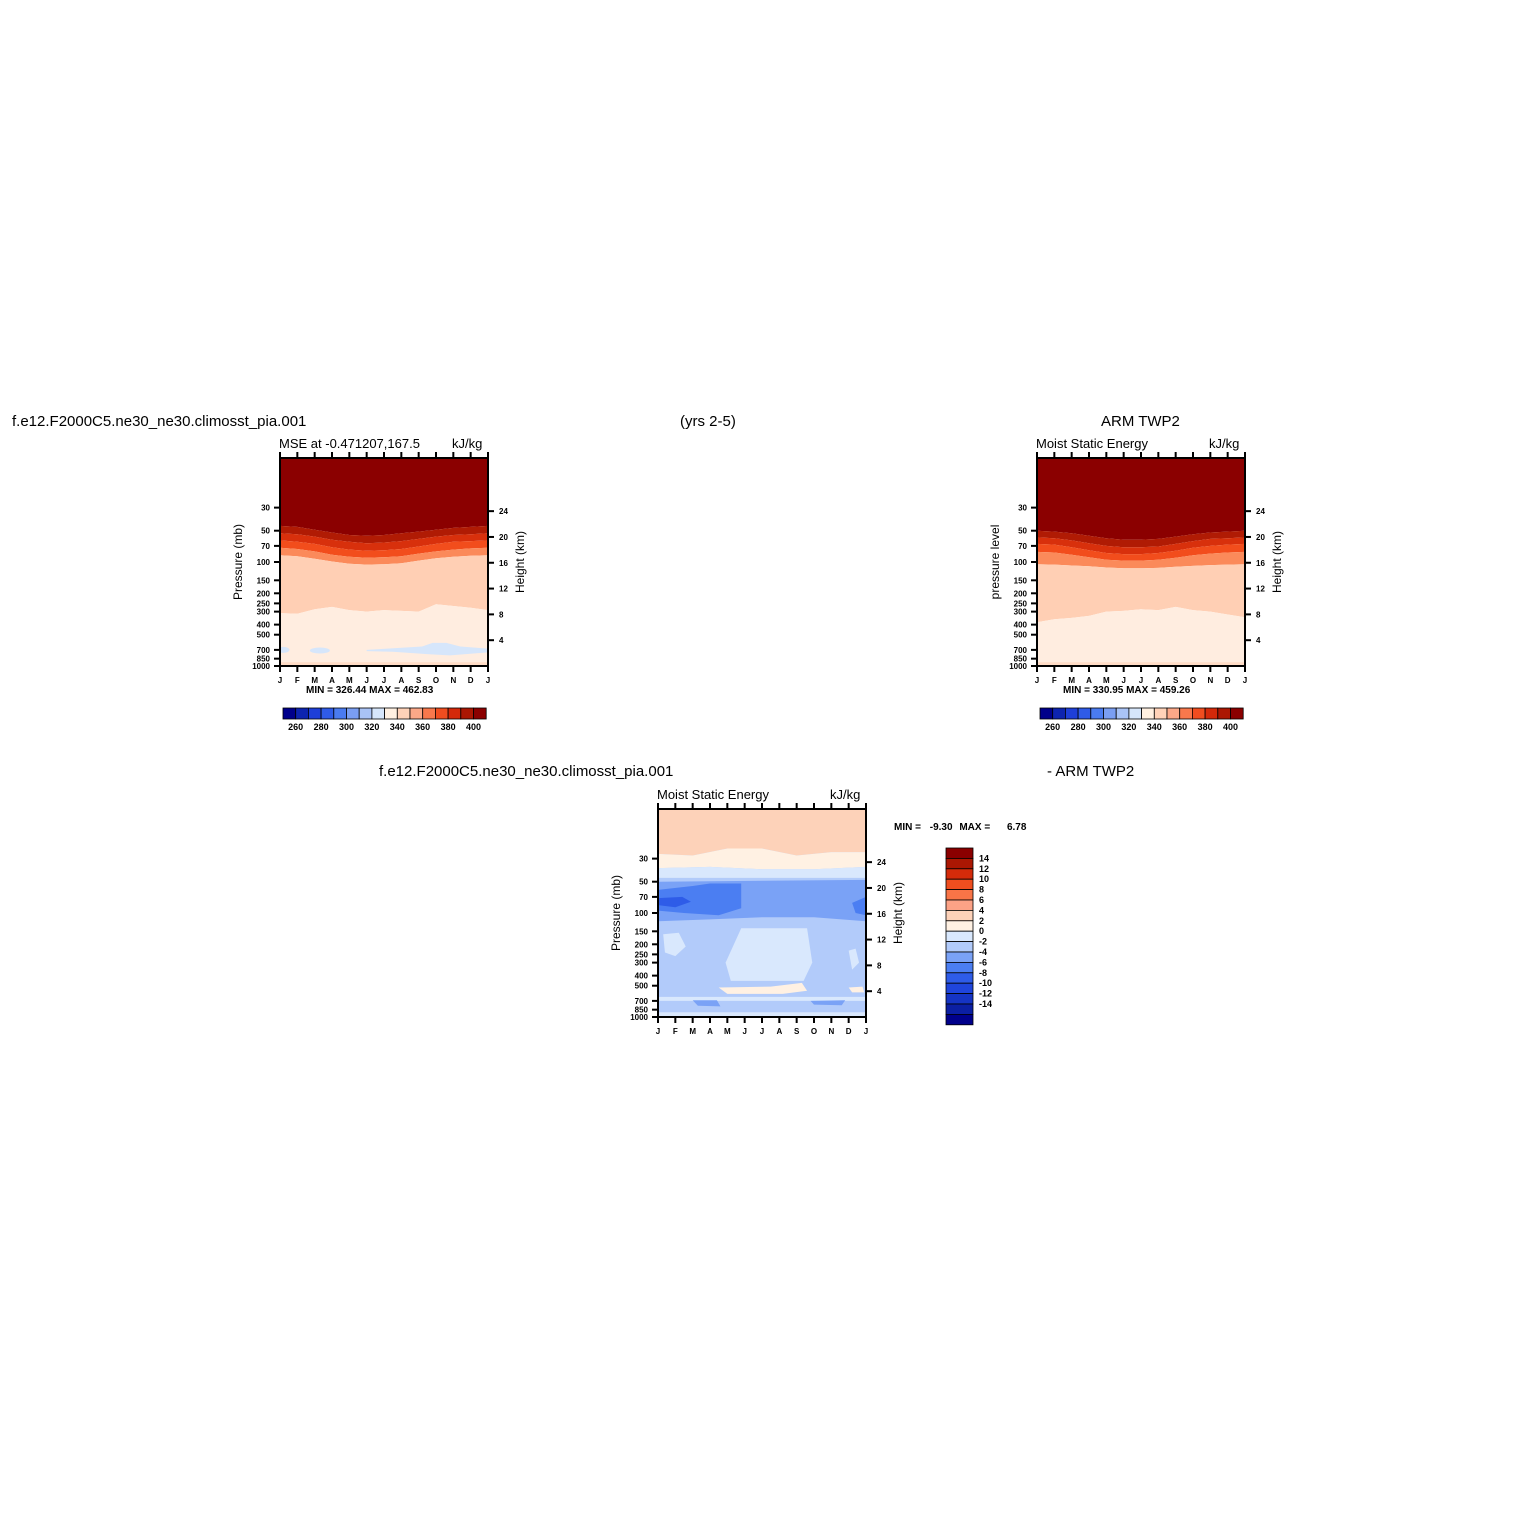 This screenshot has height=1525, width=1525. Describe the element at coordinates (984, 858) in the screenshot. I see `diff-colorbar-label: 14` at that location.